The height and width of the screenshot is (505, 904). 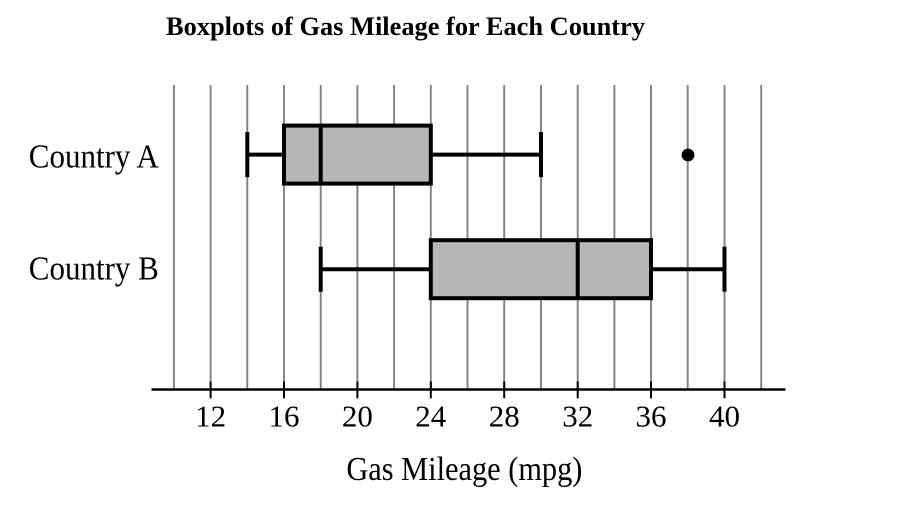 What do you see at coordinates (431, 416) in the screenshot?
I see `svg-text: 24` at bounding box center [431, 416].